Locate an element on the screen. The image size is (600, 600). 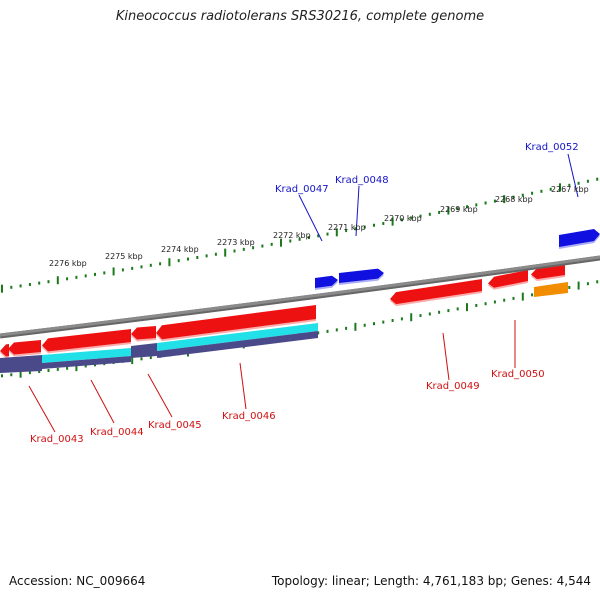
gene-reverse-left-edge is located at coordinates (4, 350).